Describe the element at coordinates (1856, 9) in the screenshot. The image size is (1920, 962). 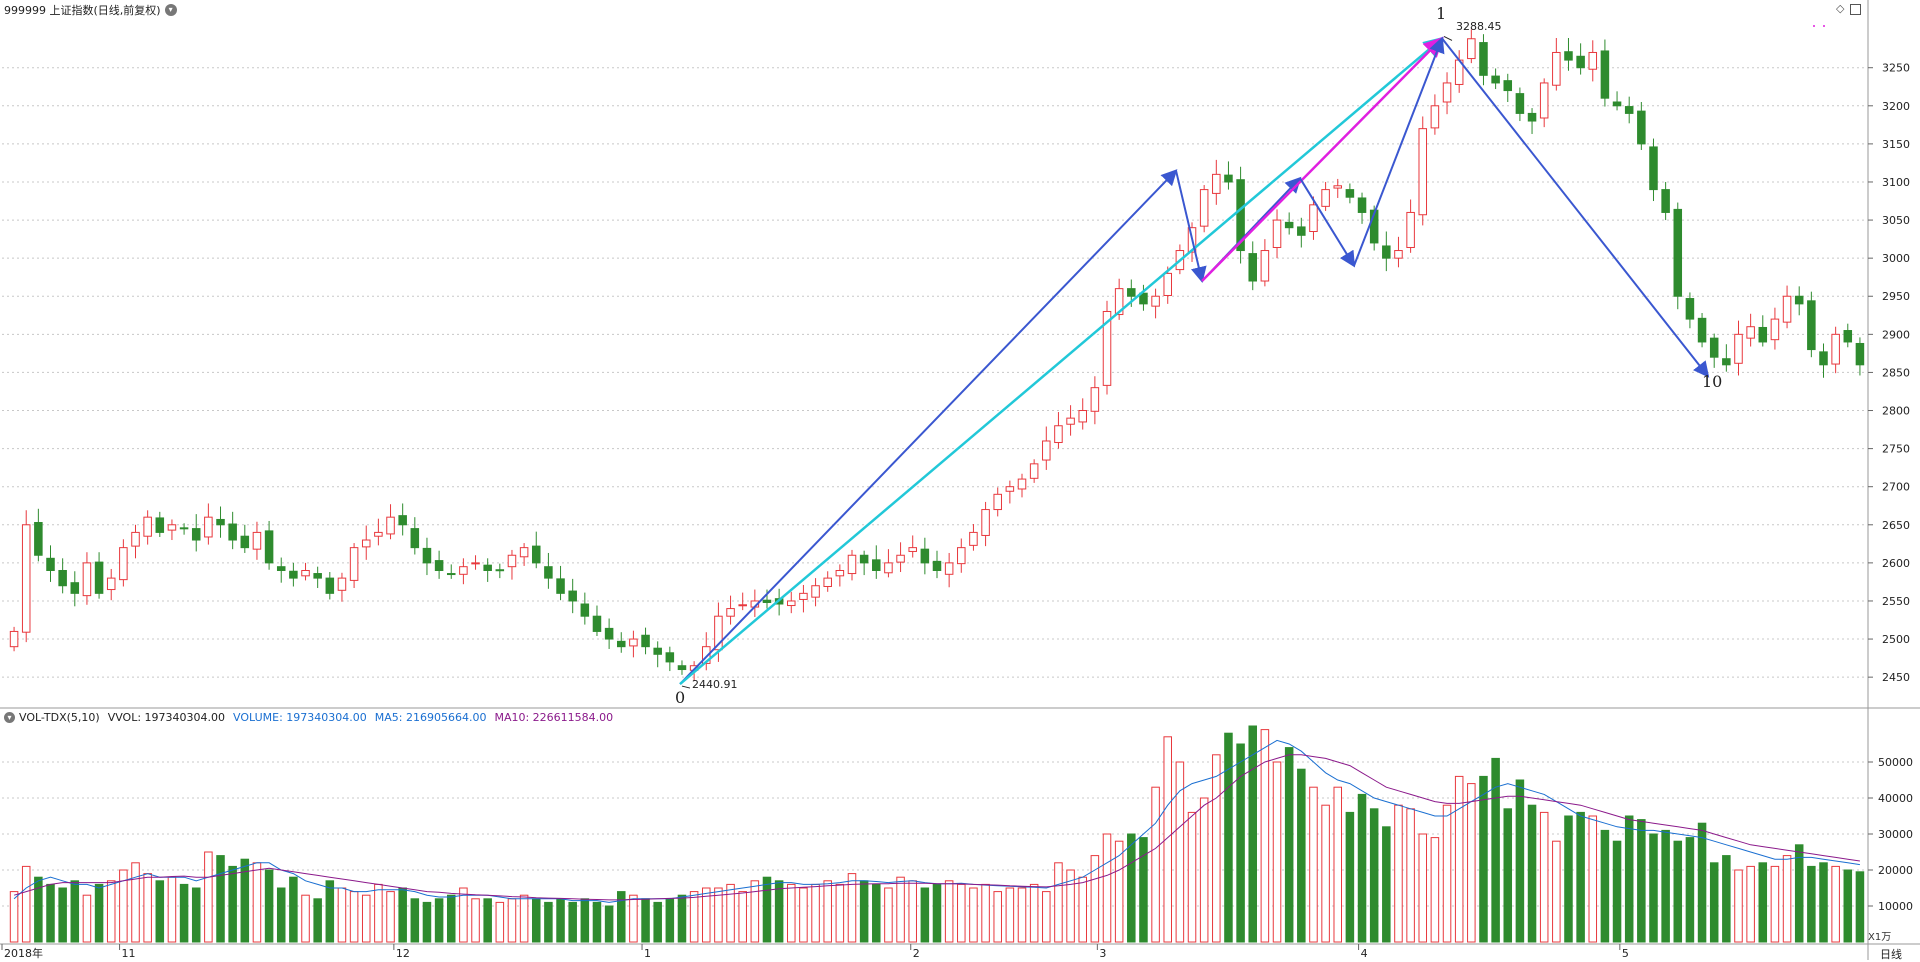
I see `window-icon` at that location.